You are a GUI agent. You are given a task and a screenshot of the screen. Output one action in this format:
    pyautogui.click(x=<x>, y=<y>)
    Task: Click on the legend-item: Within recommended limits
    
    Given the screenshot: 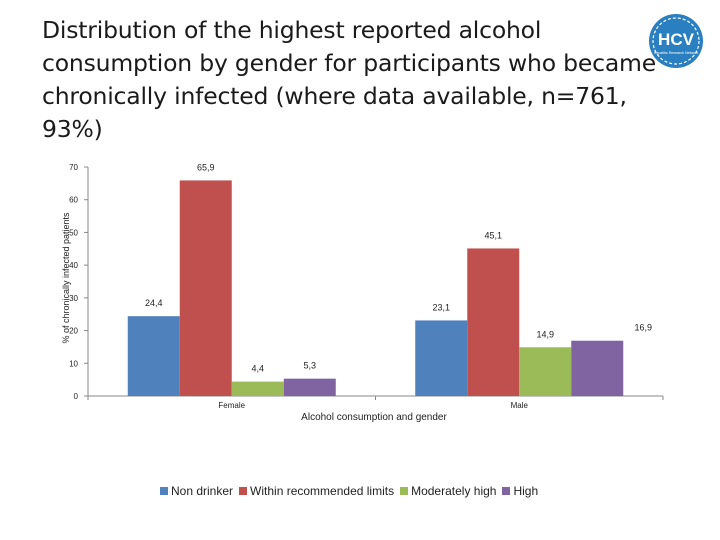 What is the action you would take?
    pyautogui.click(x=316, y=491)
    